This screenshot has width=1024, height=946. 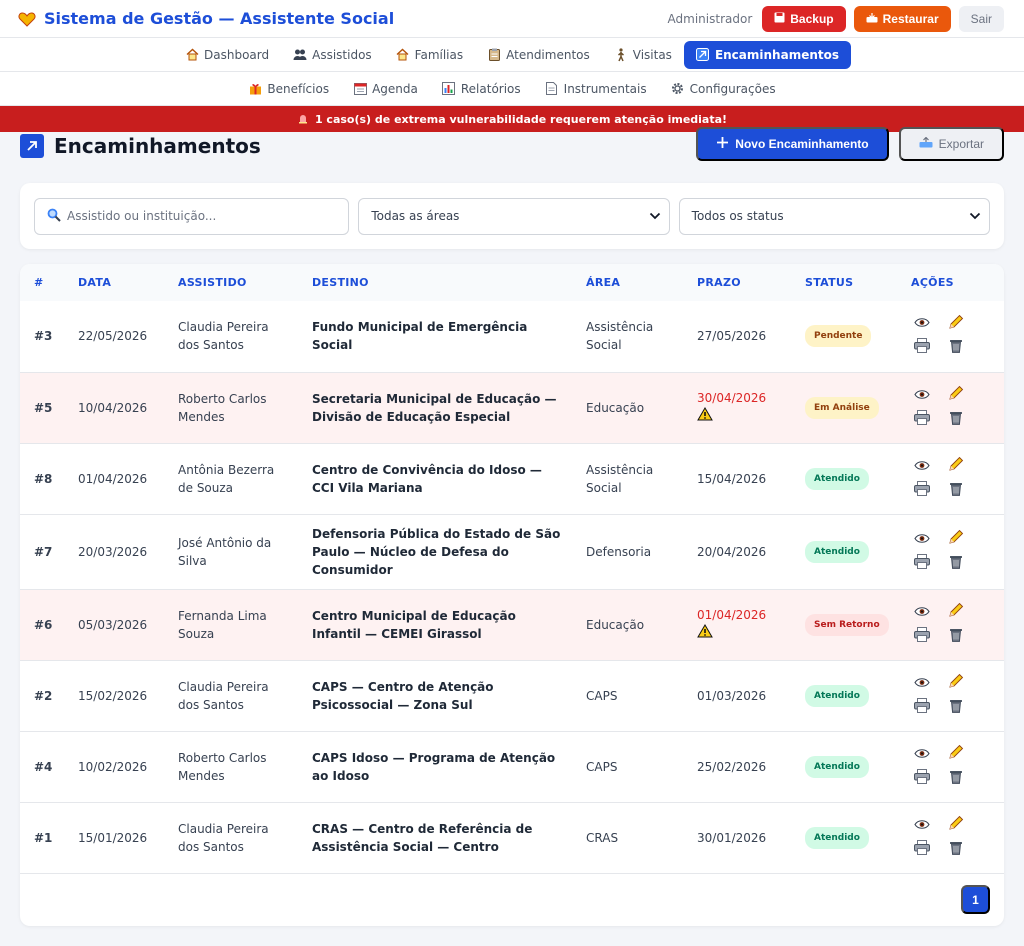 What do you see at coordinates (975, 899) in the screenshot?
I see `page-button-1: 1` at bounding box center [975, 899].